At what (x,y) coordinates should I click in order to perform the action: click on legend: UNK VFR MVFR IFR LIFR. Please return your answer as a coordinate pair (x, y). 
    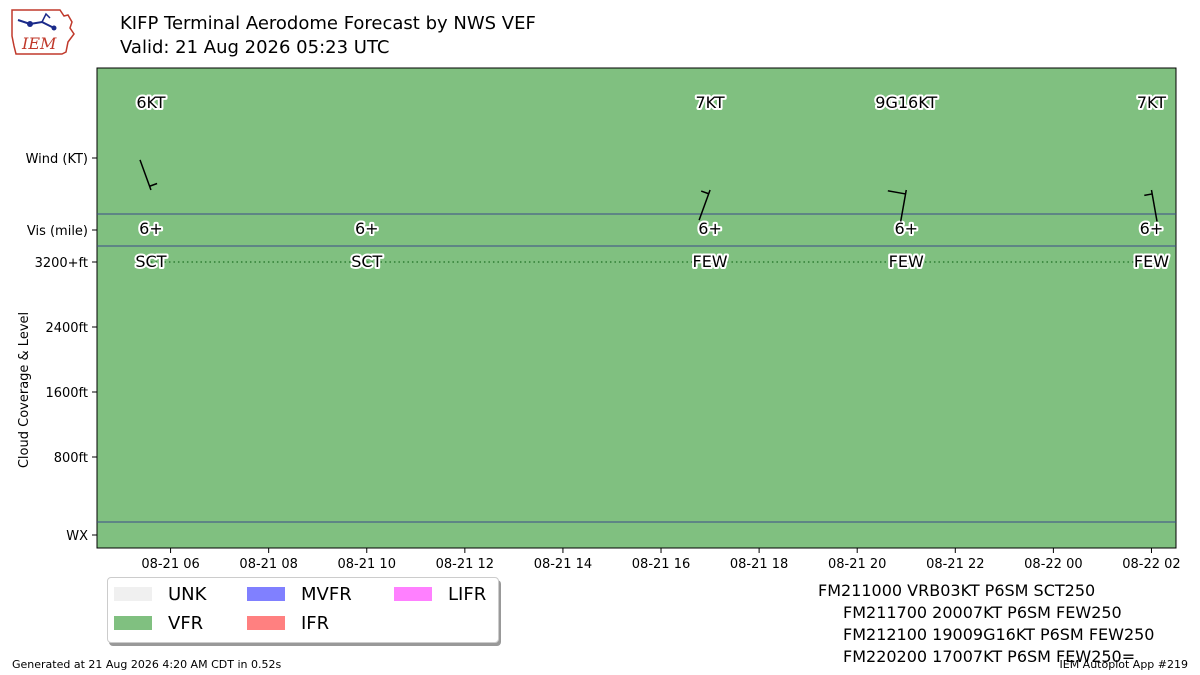
    Looking at the image, I should click on (303, 610).